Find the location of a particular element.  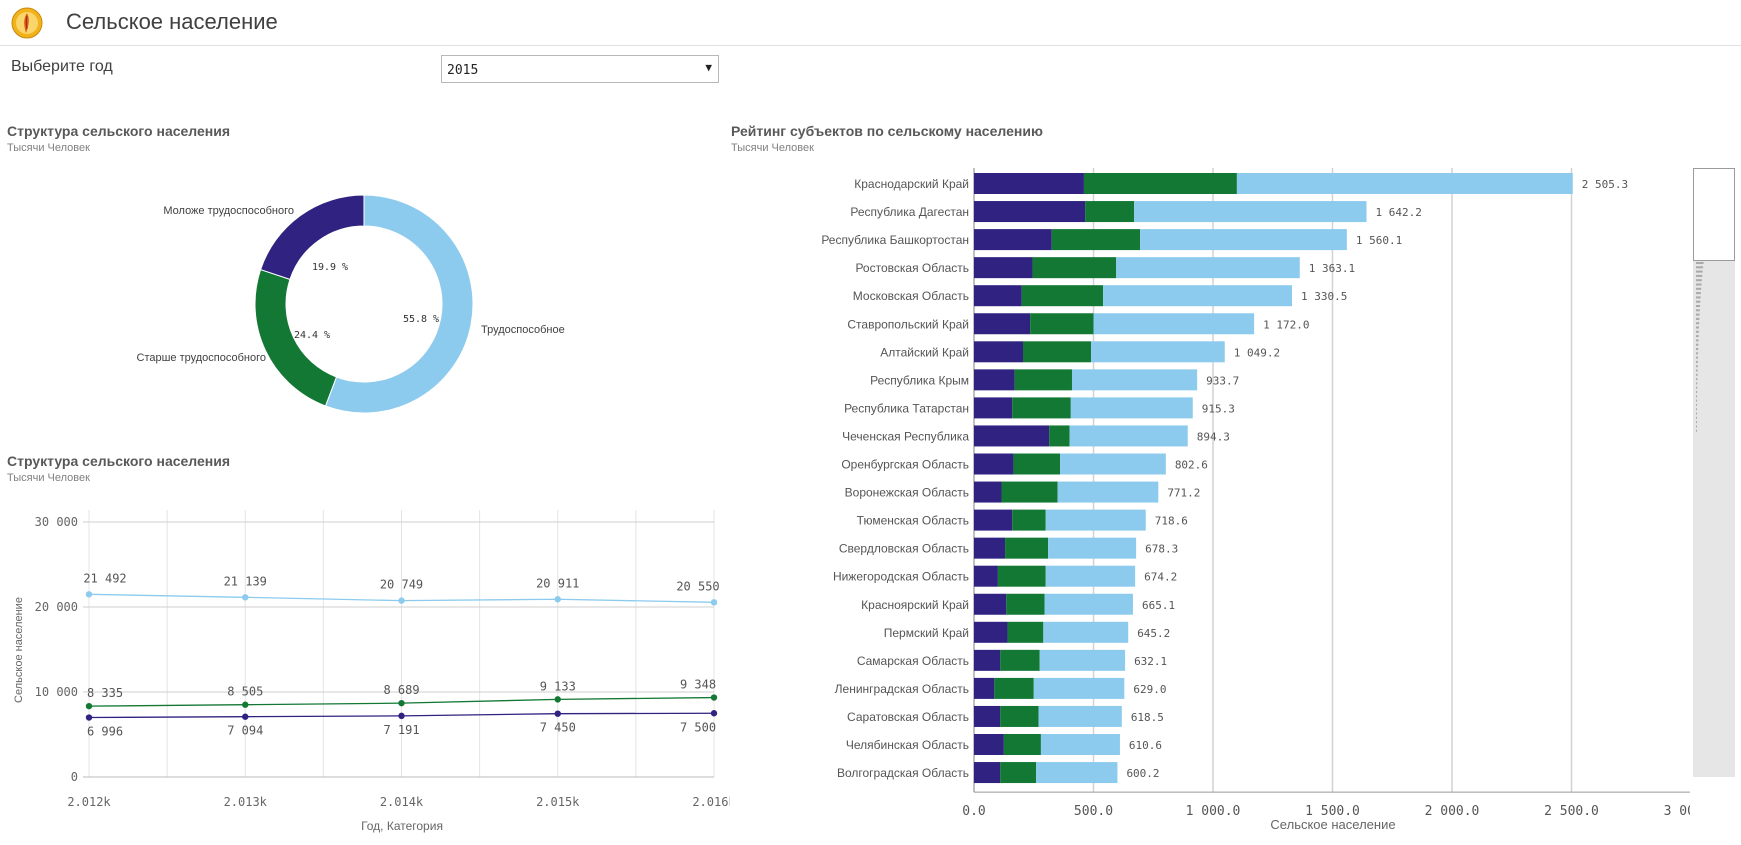

bar-x-axis-label: Сельское население is located at coordinates (1332, 824).